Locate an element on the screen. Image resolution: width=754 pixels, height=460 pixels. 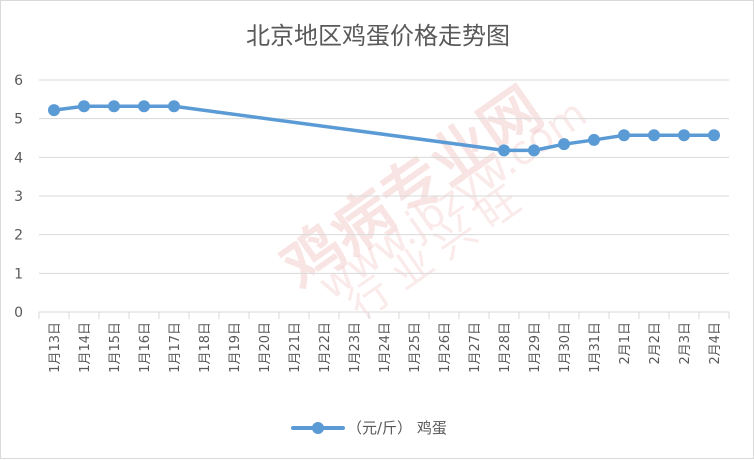
series-line is located at coordinates (383, 128).